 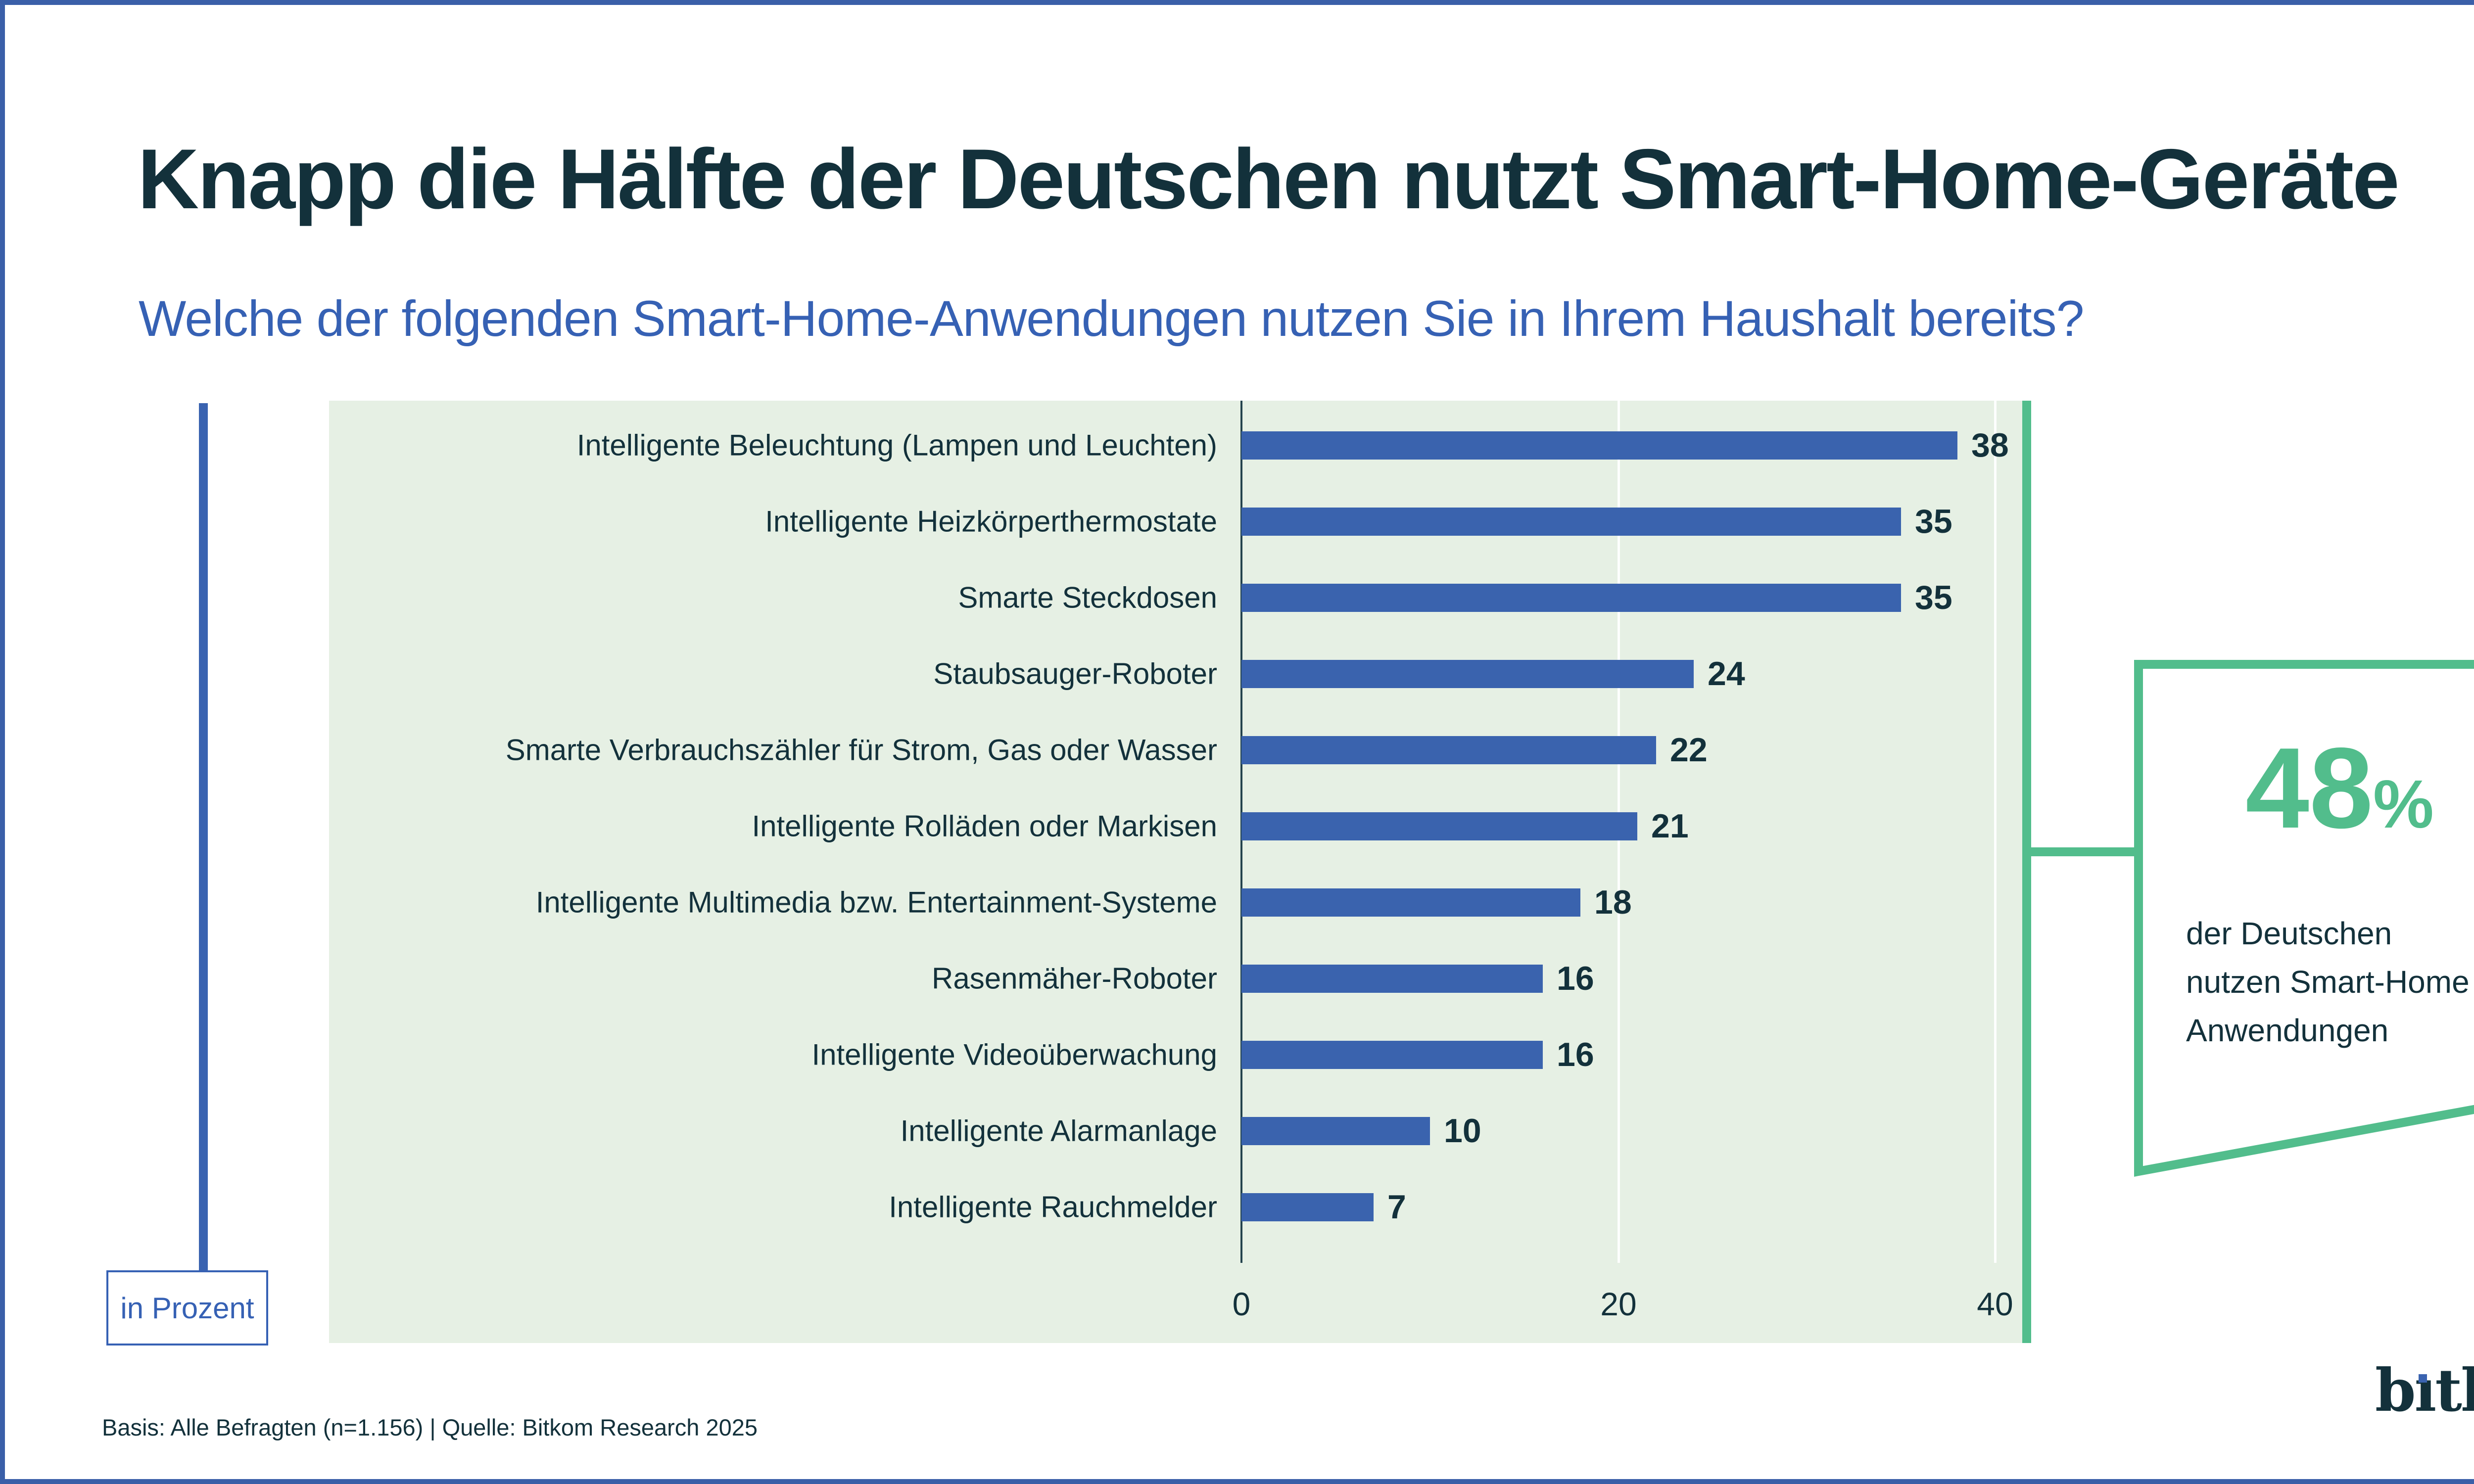 I want to click on table-row: Intelligente Videoüberwachung 16, so click(x=1175, y=1055).